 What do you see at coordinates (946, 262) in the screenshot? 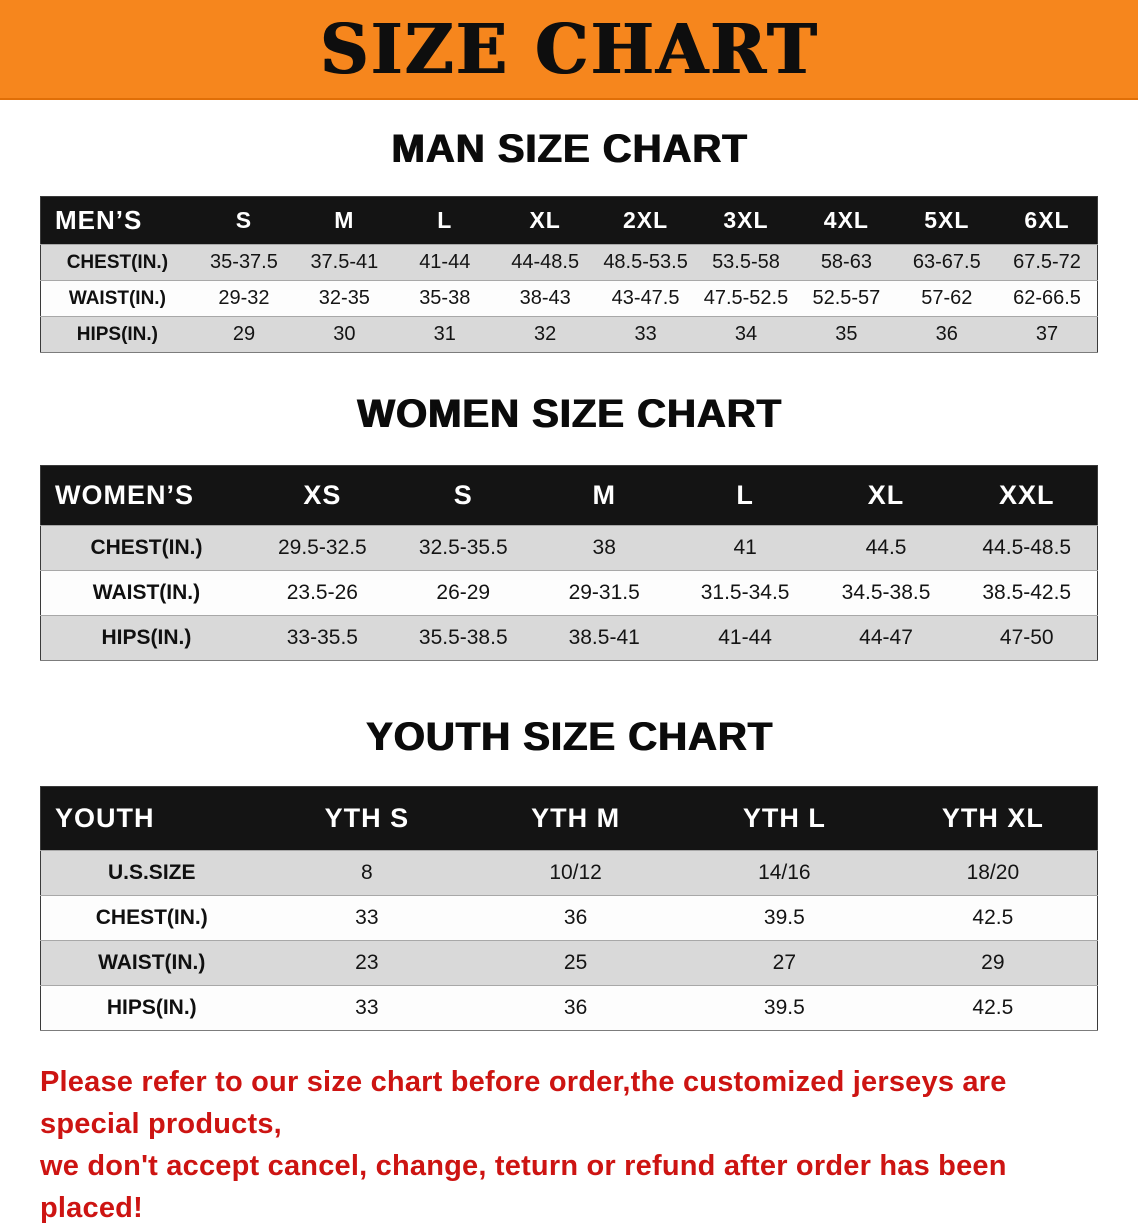
I see `size-value: 63-67.5` at bounding box center [946, 262].